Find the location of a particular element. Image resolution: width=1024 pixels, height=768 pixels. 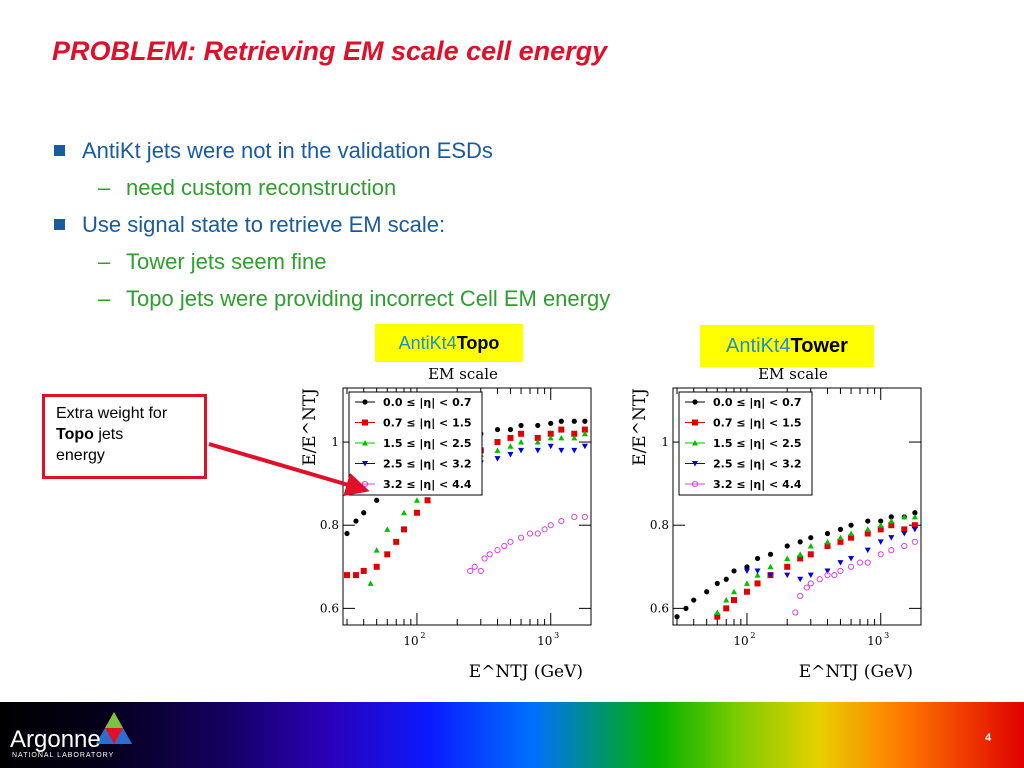

sub-bullet-item: – need custom reconstruction is located at coordinates (331, 193).